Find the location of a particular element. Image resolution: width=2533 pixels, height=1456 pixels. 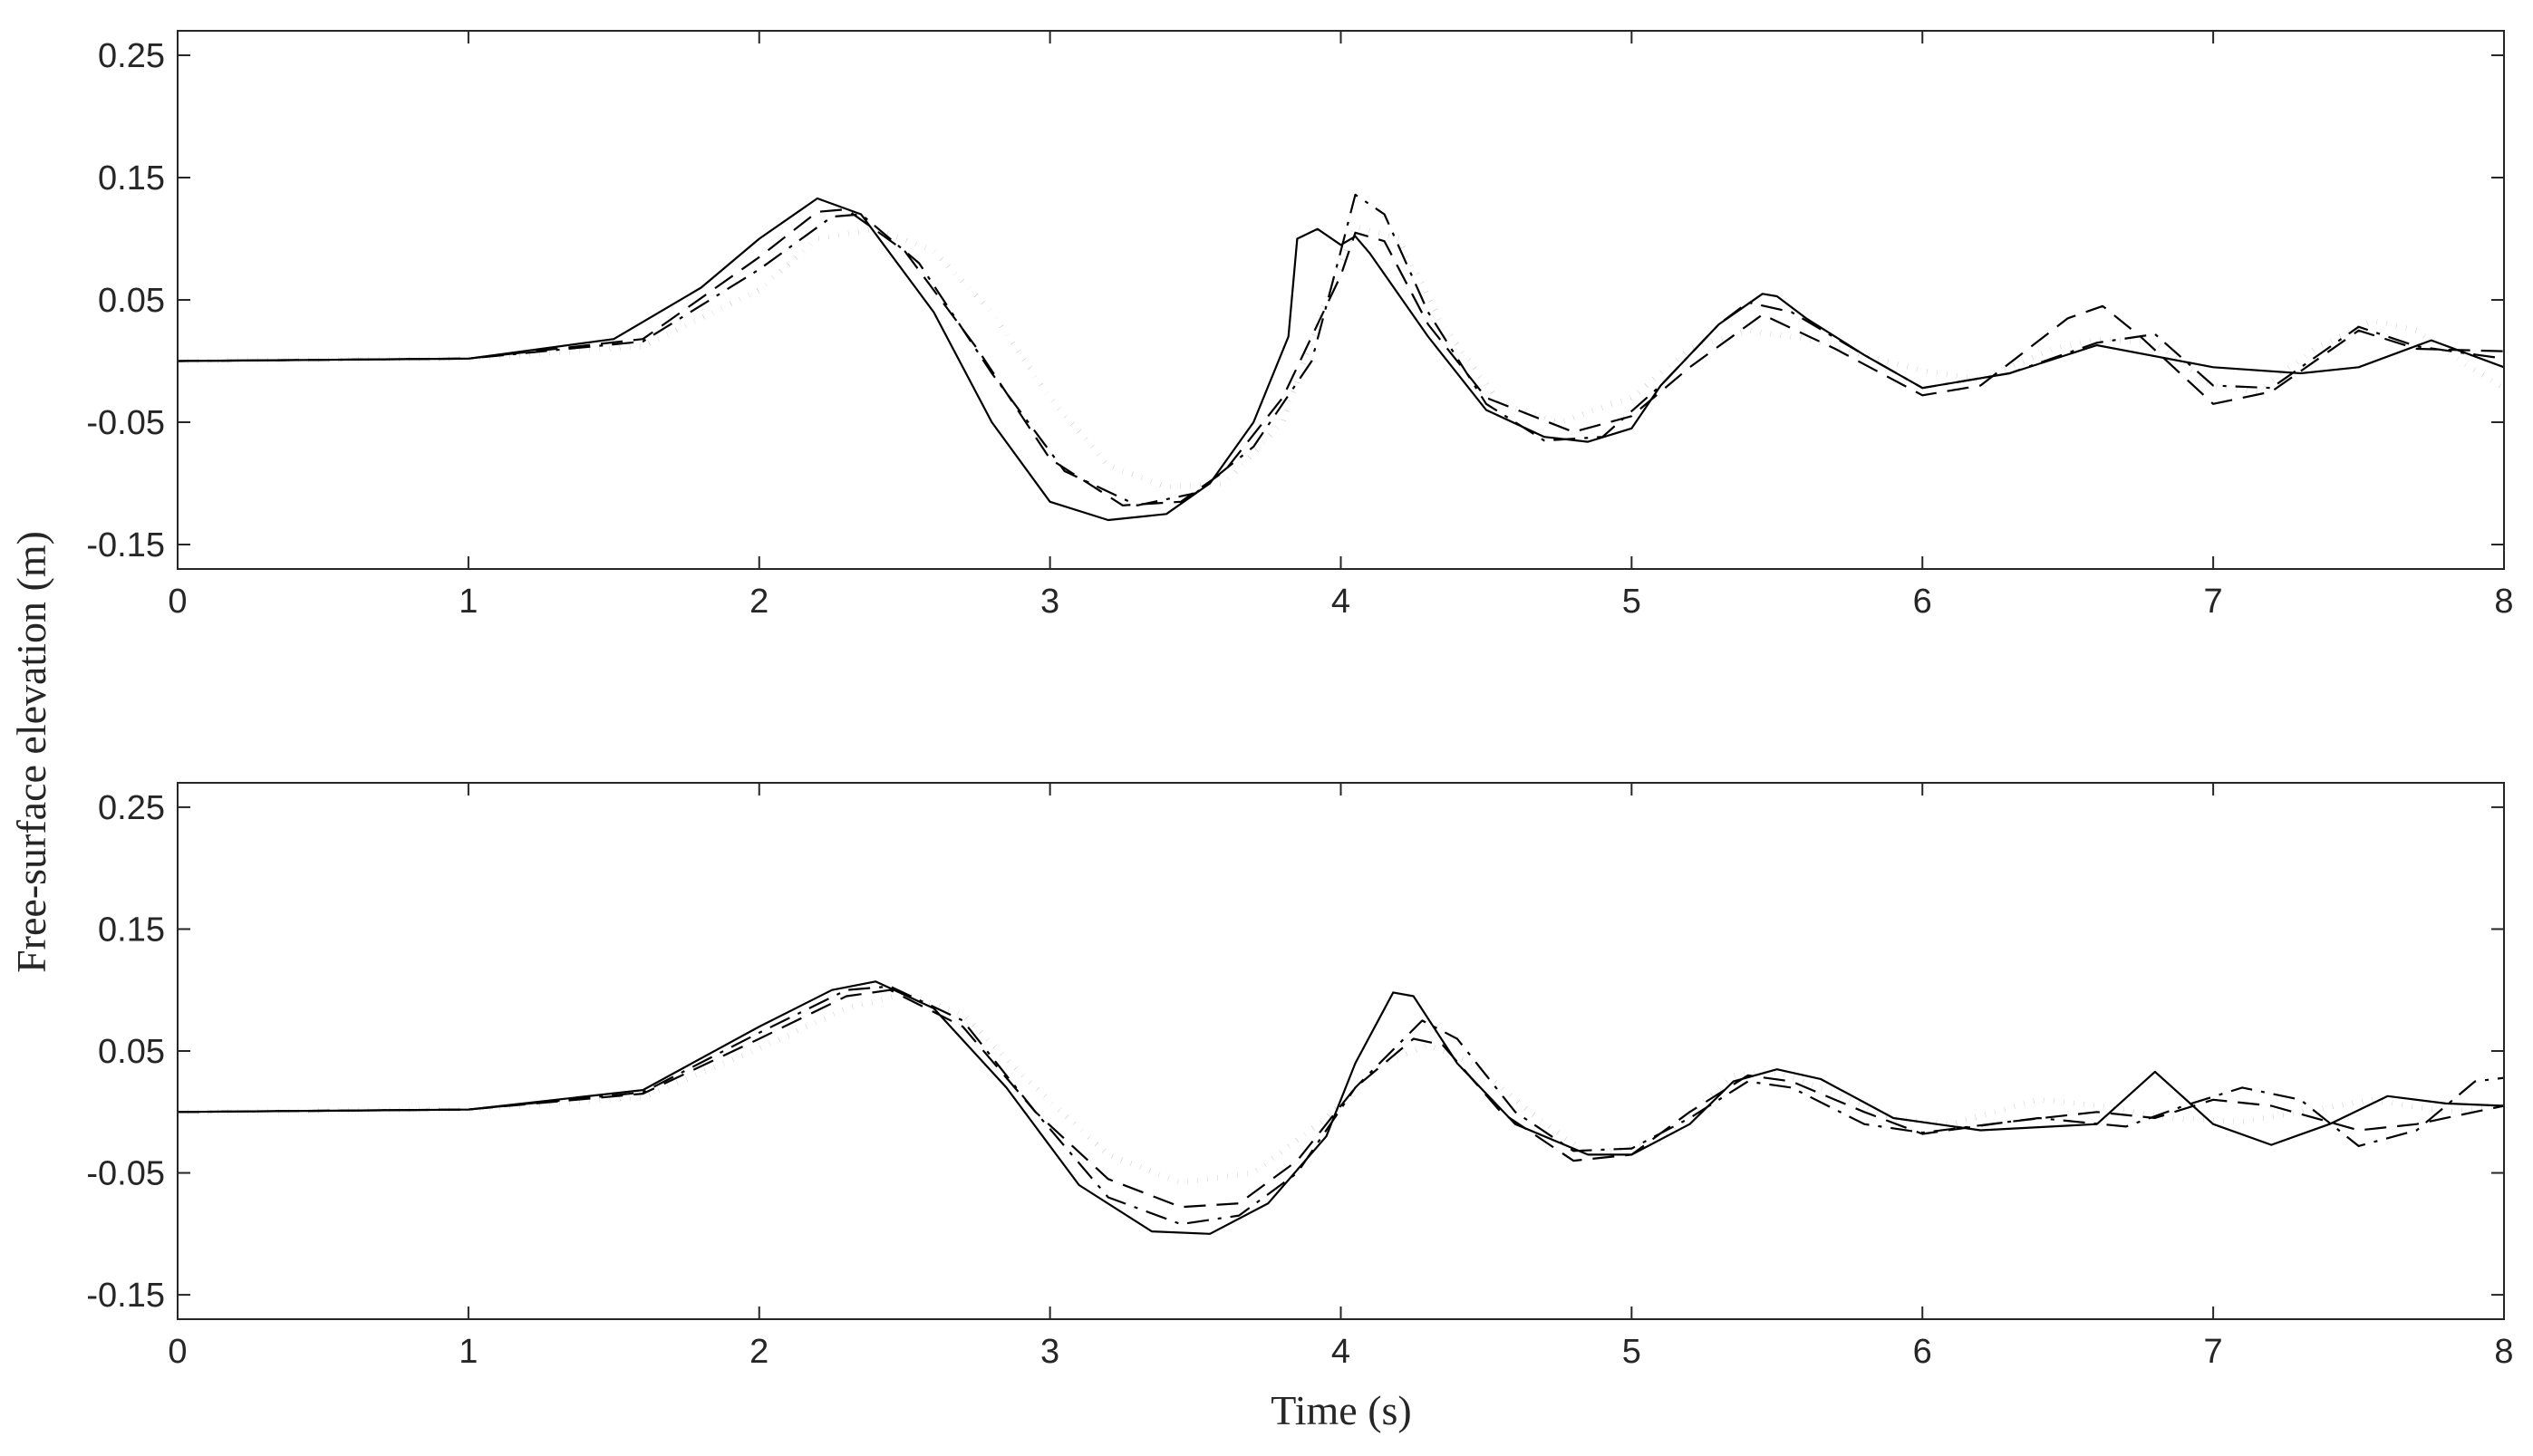

x-axis-label: Time (s) is located at coordinates (1341, 1410).